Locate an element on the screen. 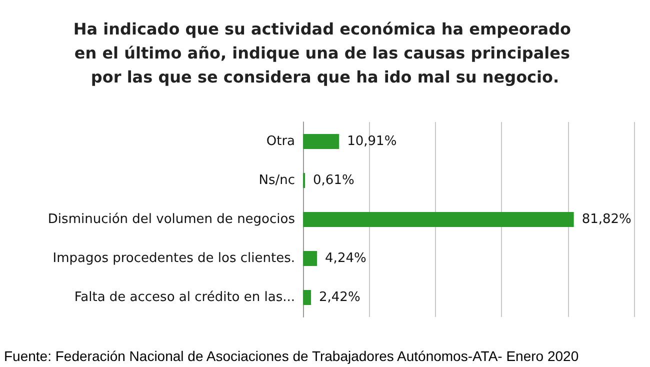 The height and width of the screenshot is (367, 650). data-label: 10,91% is located at coordinates (372, 141).